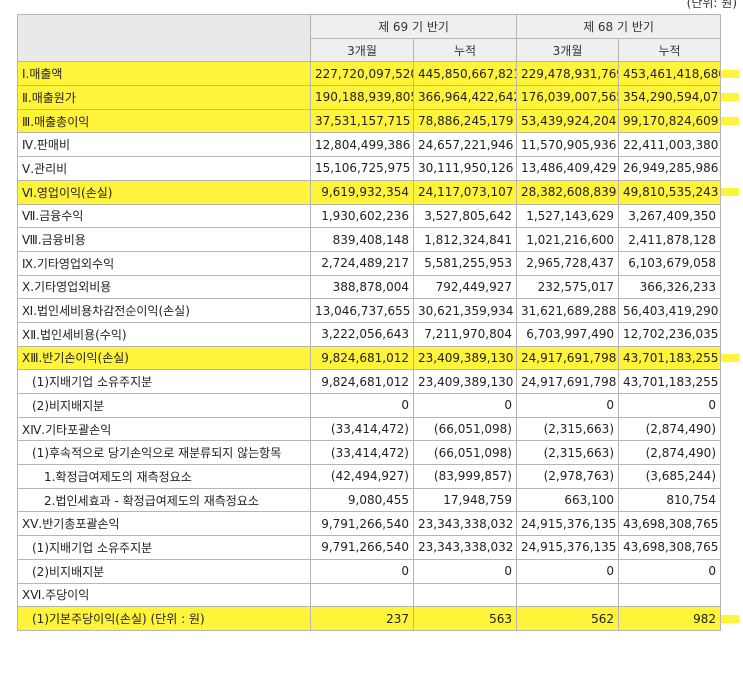  I want to click on row-value: 24,117,073,107, so click(465, 192).